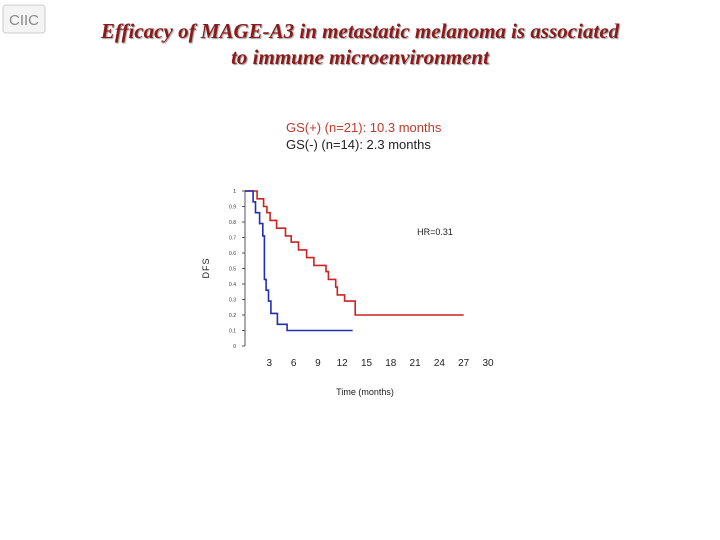 The height and width of the screenshot is (540, 720). Describe the element at coordinates (232, 316) in the screenshot. I see `y-tick-label: 0.2` at that location.